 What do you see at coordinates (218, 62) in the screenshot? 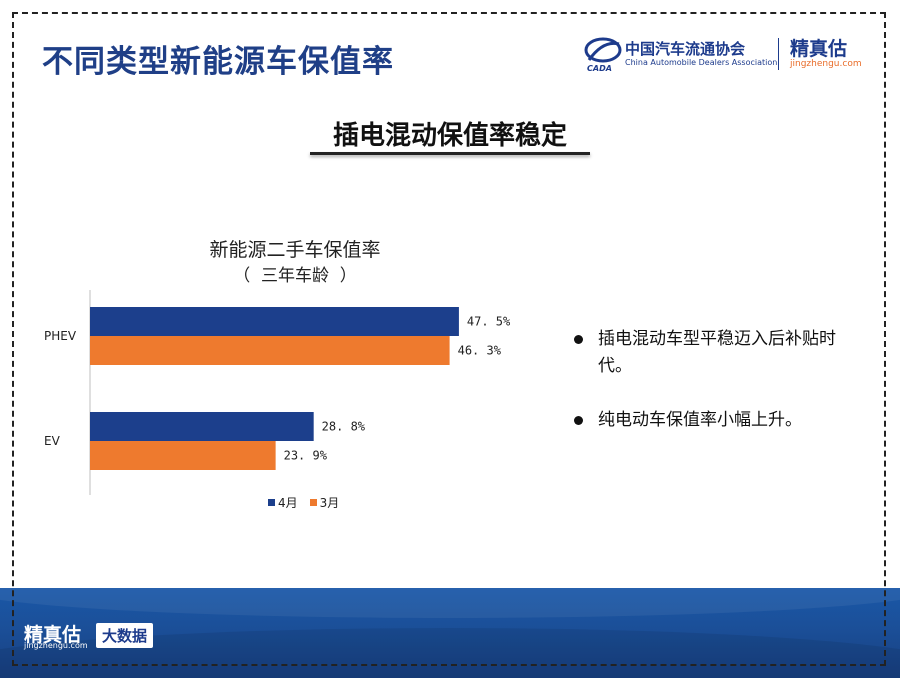
I see `page-title: 不同类型新能源车保值率` at bounding box center [218, 62].